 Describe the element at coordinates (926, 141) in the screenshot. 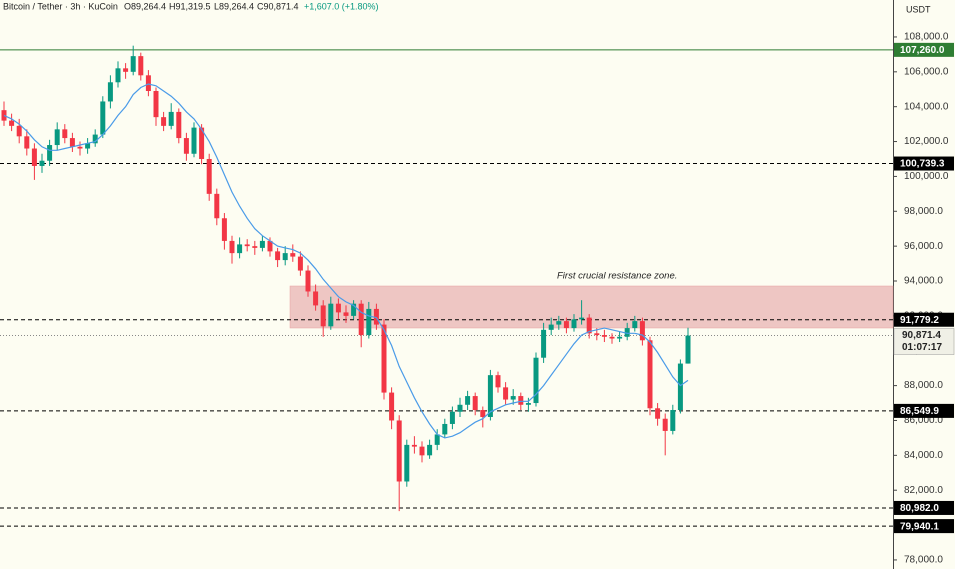

I see `y-tick-label: 102,000.0` at that location.